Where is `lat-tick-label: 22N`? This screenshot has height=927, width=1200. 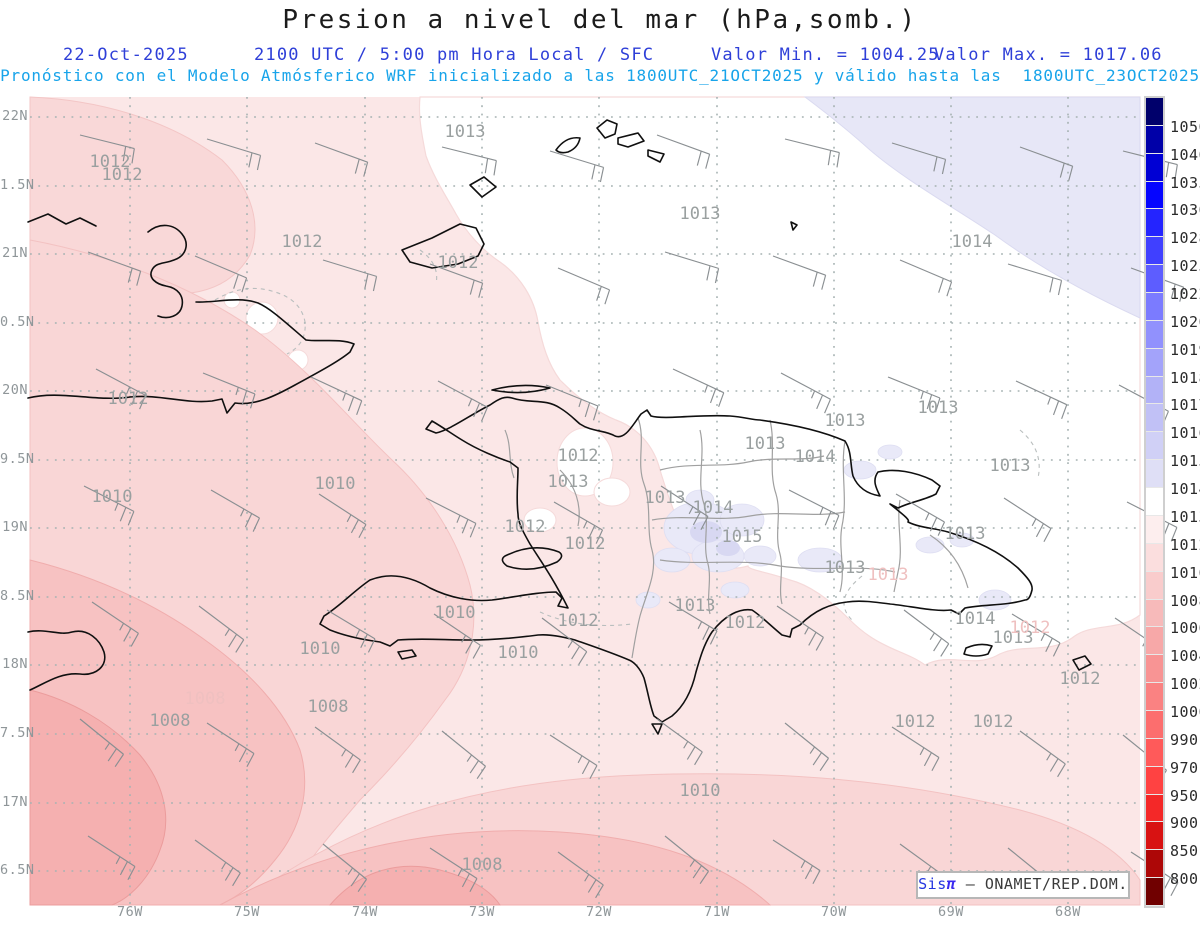
lat-tick-label: 22N is located at coordinates (15, 116).